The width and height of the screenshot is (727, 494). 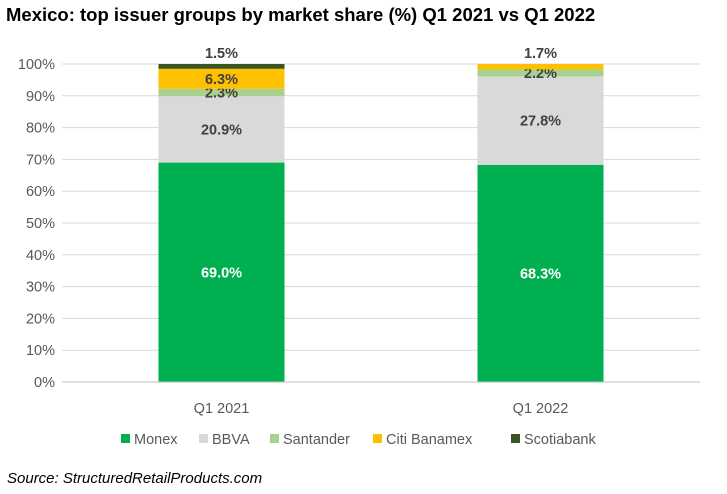 I want to click on x-tick-label: Q1 2021, so click(x=222, y=409).